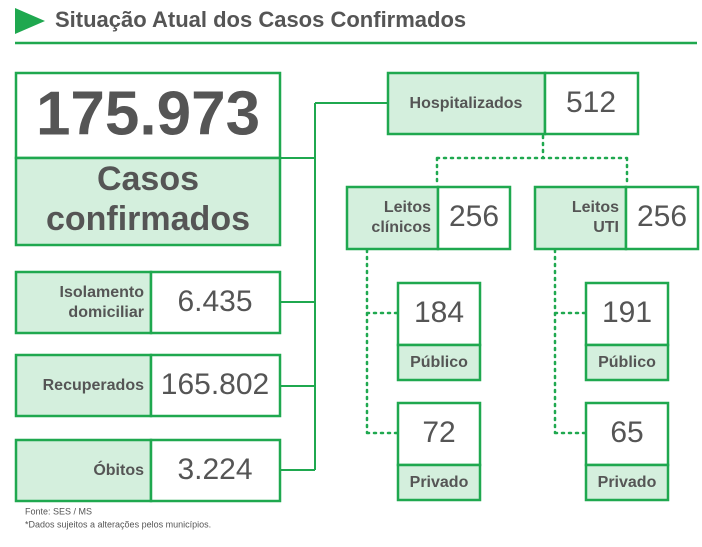 The width and height of the screenshot is (702, 547). I want to click on title-arrow, so click(30, 21).